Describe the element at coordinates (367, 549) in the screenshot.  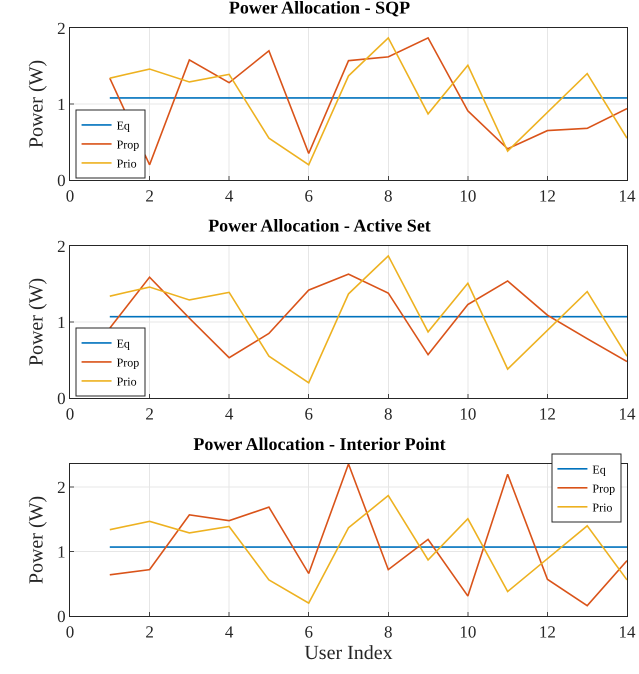
I see `line-series` at that location.